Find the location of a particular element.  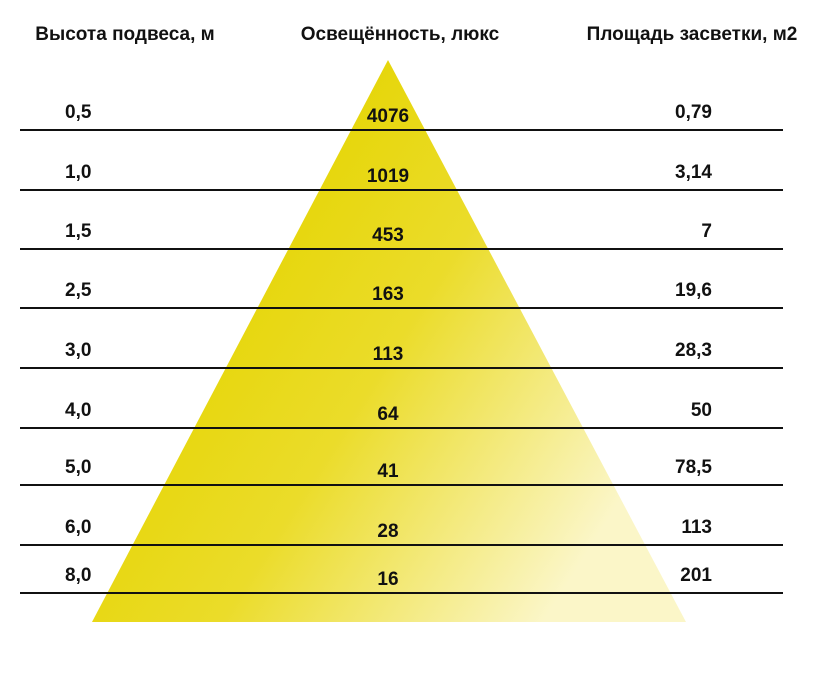

height-value: 8,0 is located at coordinates (78, 575).